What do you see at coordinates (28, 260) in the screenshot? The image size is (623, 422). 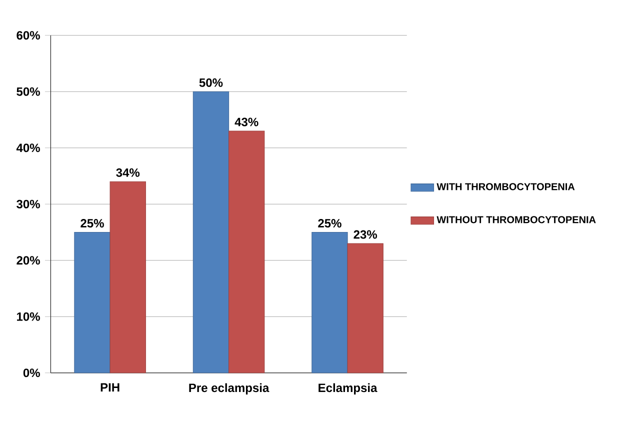 I see `y-tick-label: 20%` at bounding box center [28, 260].